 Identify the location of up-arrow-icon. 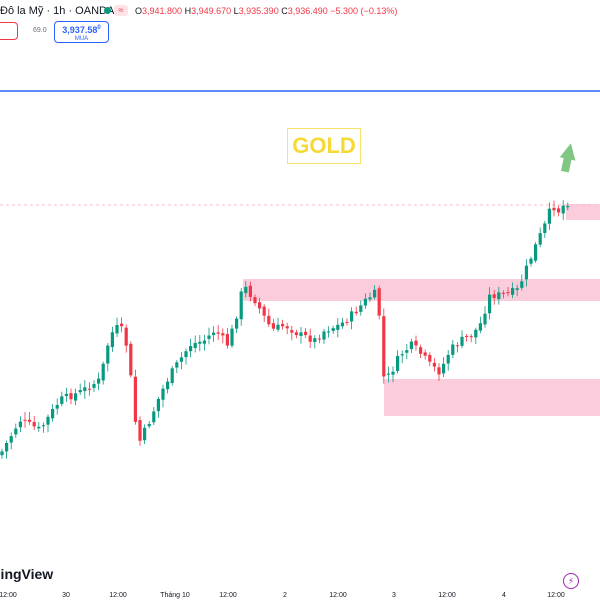
(568, 158).